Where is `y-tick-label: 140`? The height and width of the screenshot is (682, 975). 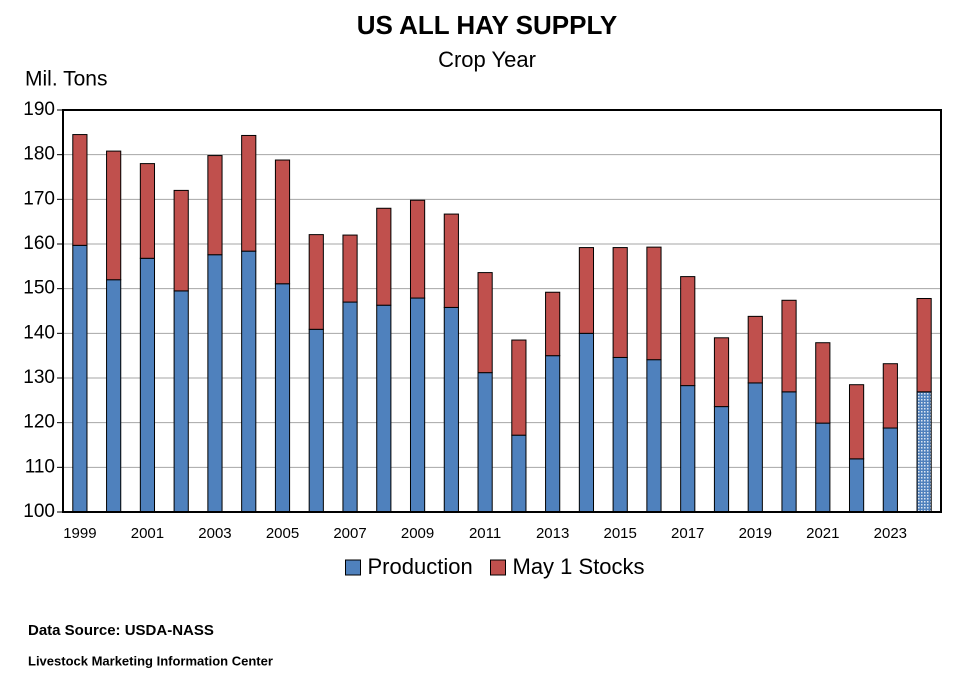
y-tick-label: 140 is located at coordinates (39, 332).